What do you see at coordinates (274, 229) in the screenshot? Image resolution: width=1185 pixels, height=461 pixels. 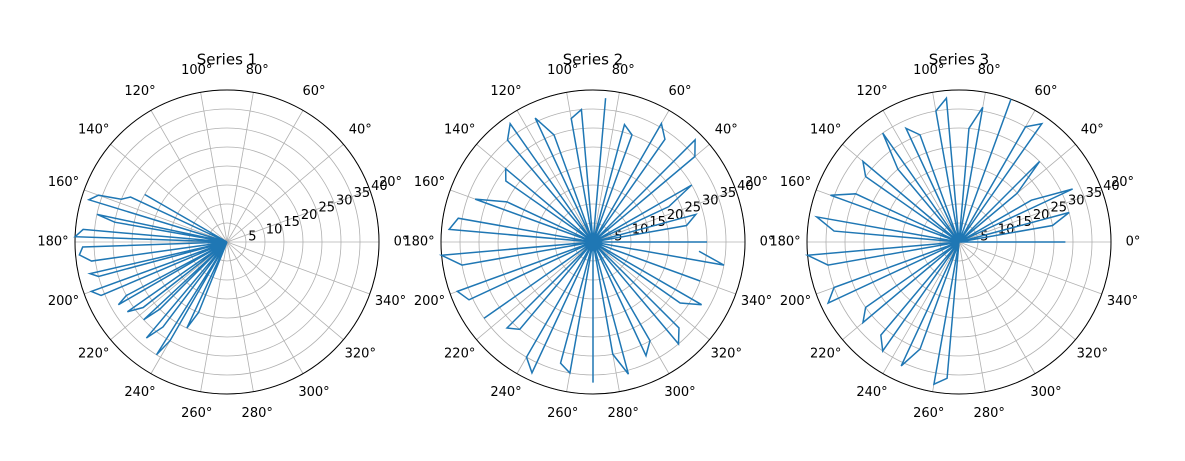 I see `radial-tick-label: 10` at bounding box center [274, 229].